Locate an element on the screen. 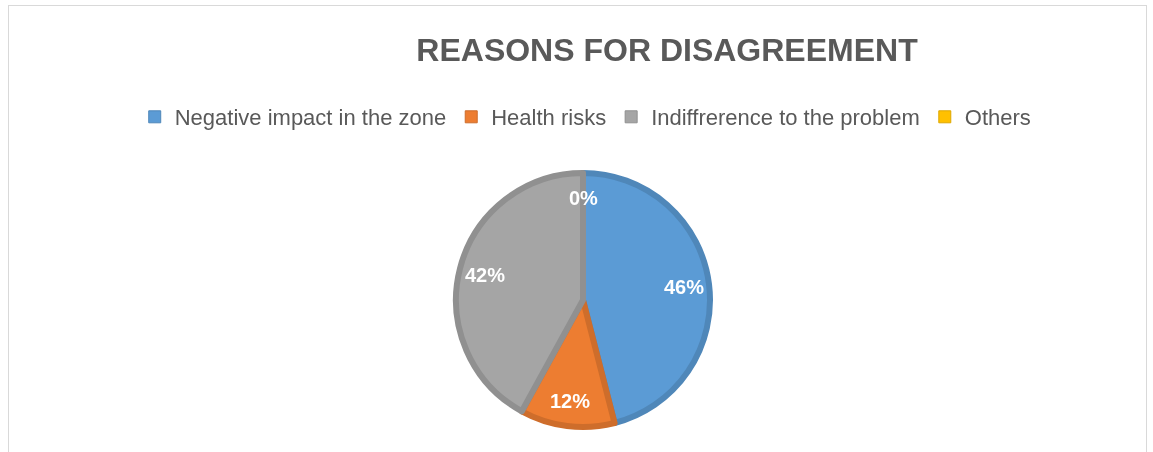  chart-title: REASONS FOR DISAGREEMENT is located at coordinates (667, 50).